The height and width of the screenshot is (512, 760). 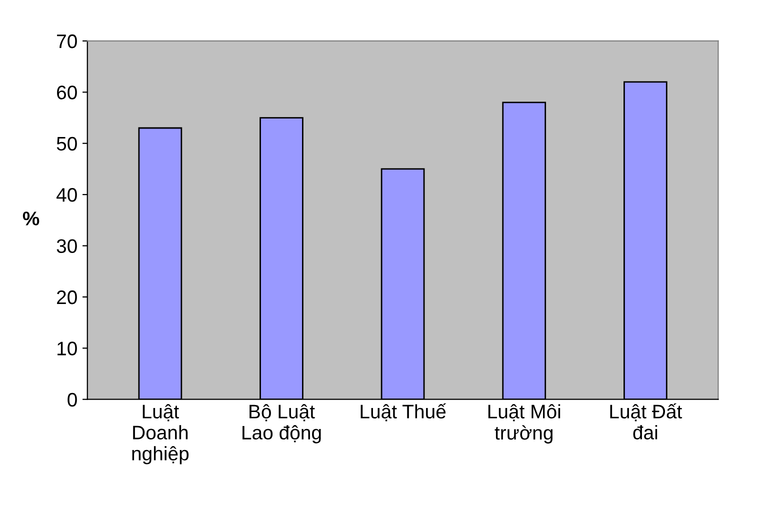 I want to click on y-tick-label: 20, so click(x=67, y=297).